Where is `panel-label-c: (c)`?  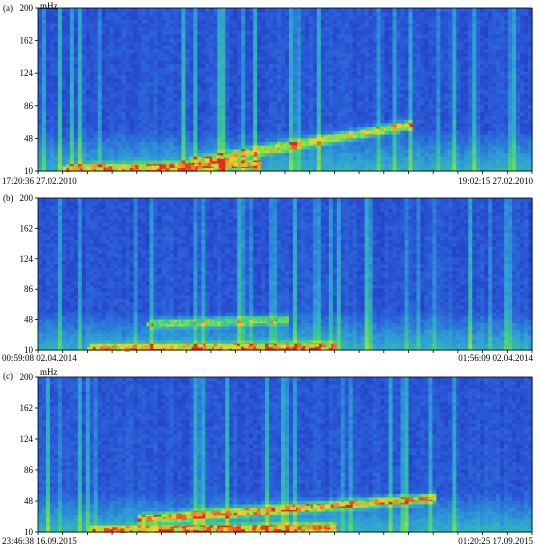 panel-label-c: (c) is located at coordinates (8, 376).